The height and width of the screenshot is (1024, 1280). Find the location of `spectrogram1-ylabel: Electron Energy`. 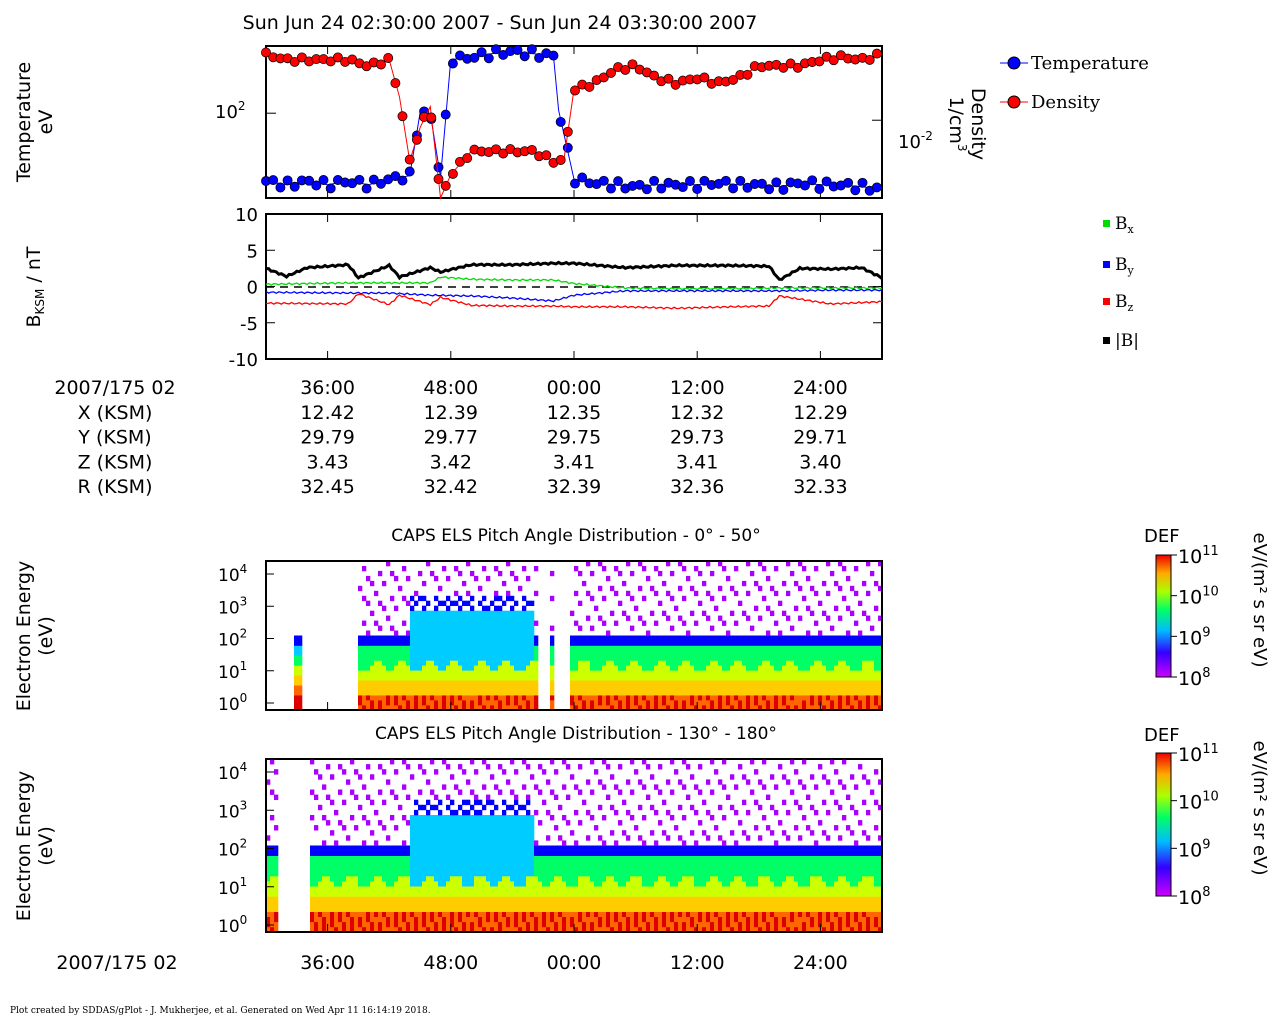

spectrogram1-ylabel: Electron Energy is located at coordinates (24, 636).